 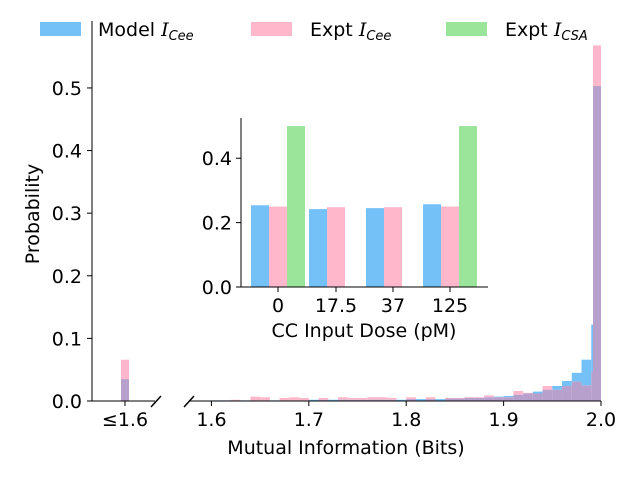 I want to click on main-bar-11-overlap, so click(x=323, y=400).